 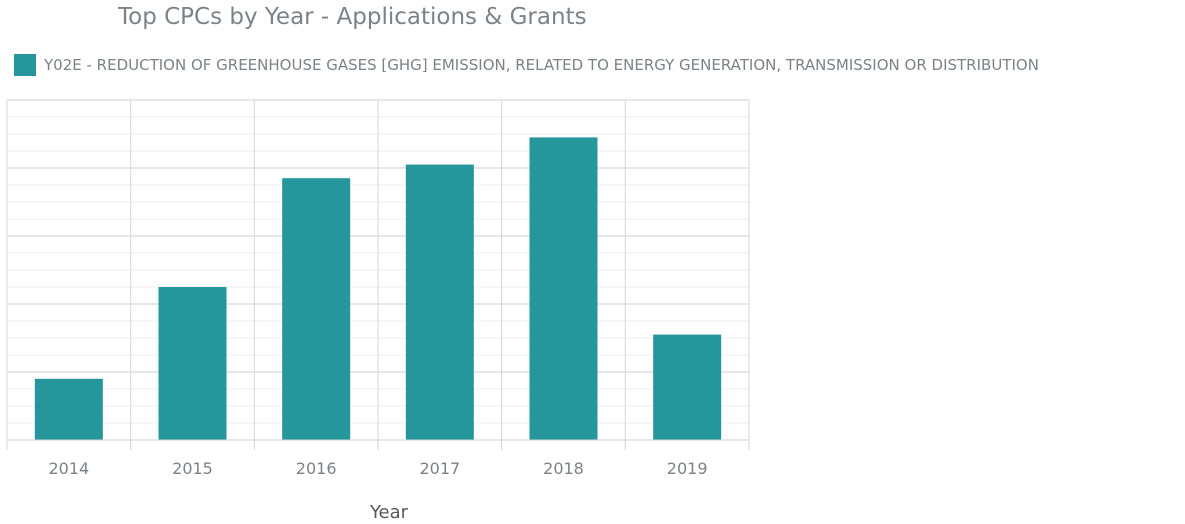 What do you see at coordinates (316, 468) in the screenshot?
I see `x-tick-label-2016: 2016` at bounding box center [316, 468].